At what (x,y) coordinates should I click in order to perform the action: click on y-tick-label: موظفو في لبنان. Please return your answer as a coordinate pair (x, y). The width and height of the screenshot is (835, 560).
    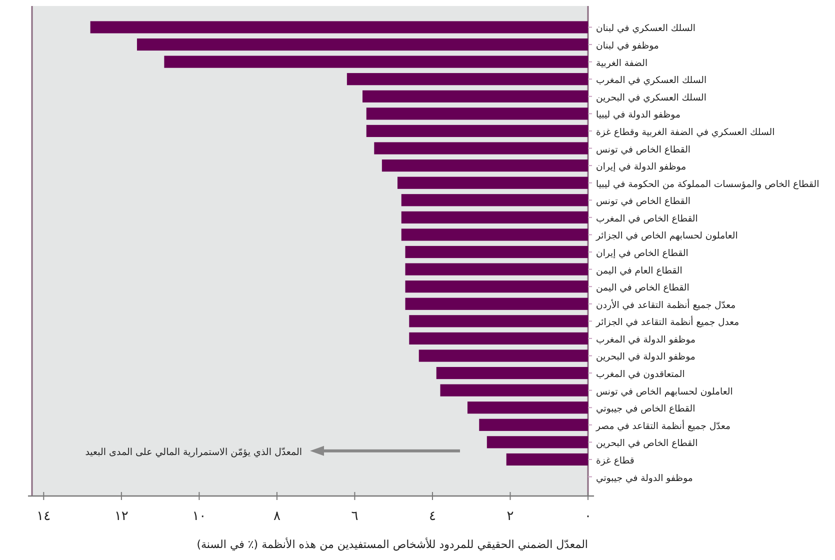
    Looking at the image, I should click on (627, 46).